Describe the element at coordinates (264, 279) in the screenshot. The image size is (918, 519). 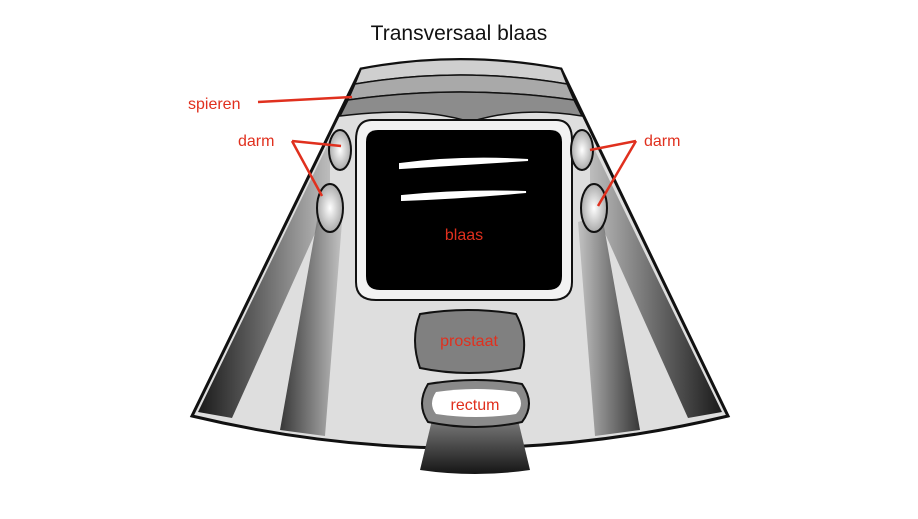
I see `left-edge-shadow` at that location.